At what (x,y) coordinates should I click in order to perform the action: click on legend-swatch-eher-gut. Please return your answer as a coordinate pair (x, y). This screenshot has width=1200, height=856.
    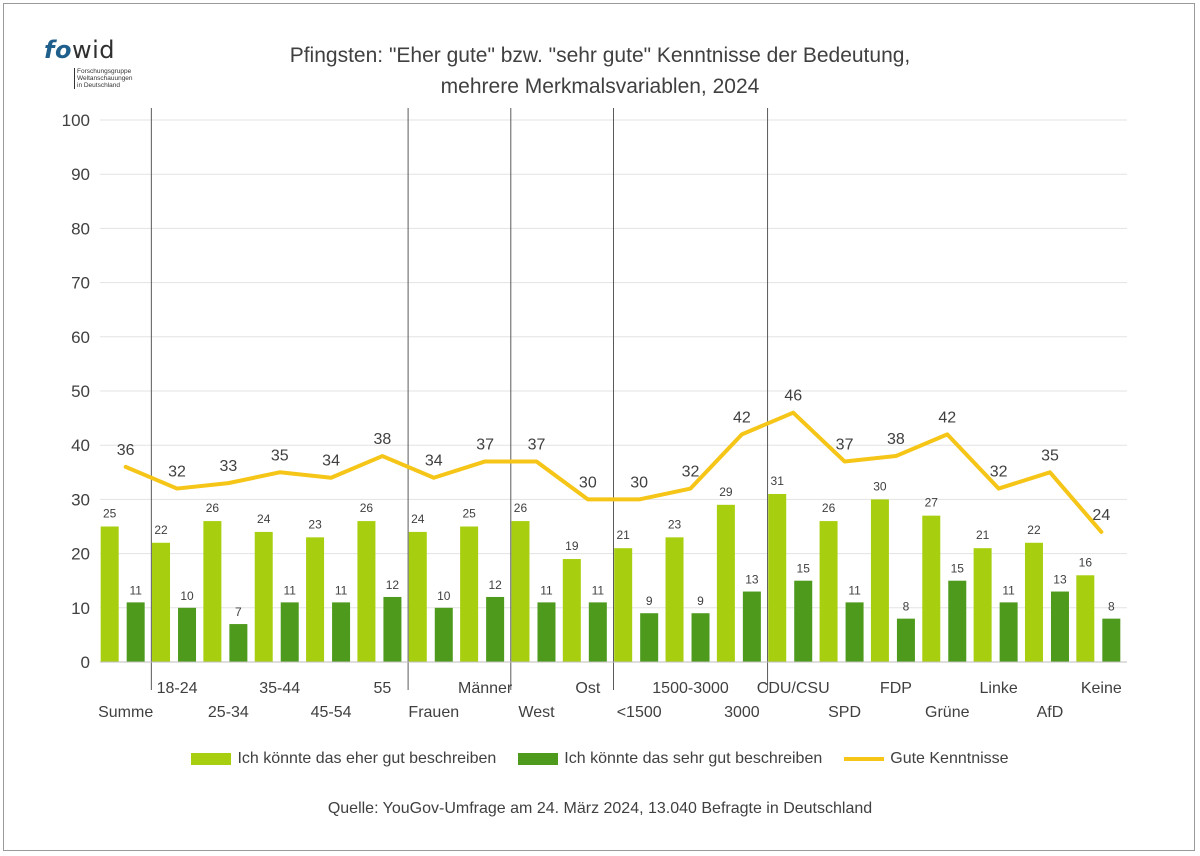
    Looking at the image, I should click on (211, 759).